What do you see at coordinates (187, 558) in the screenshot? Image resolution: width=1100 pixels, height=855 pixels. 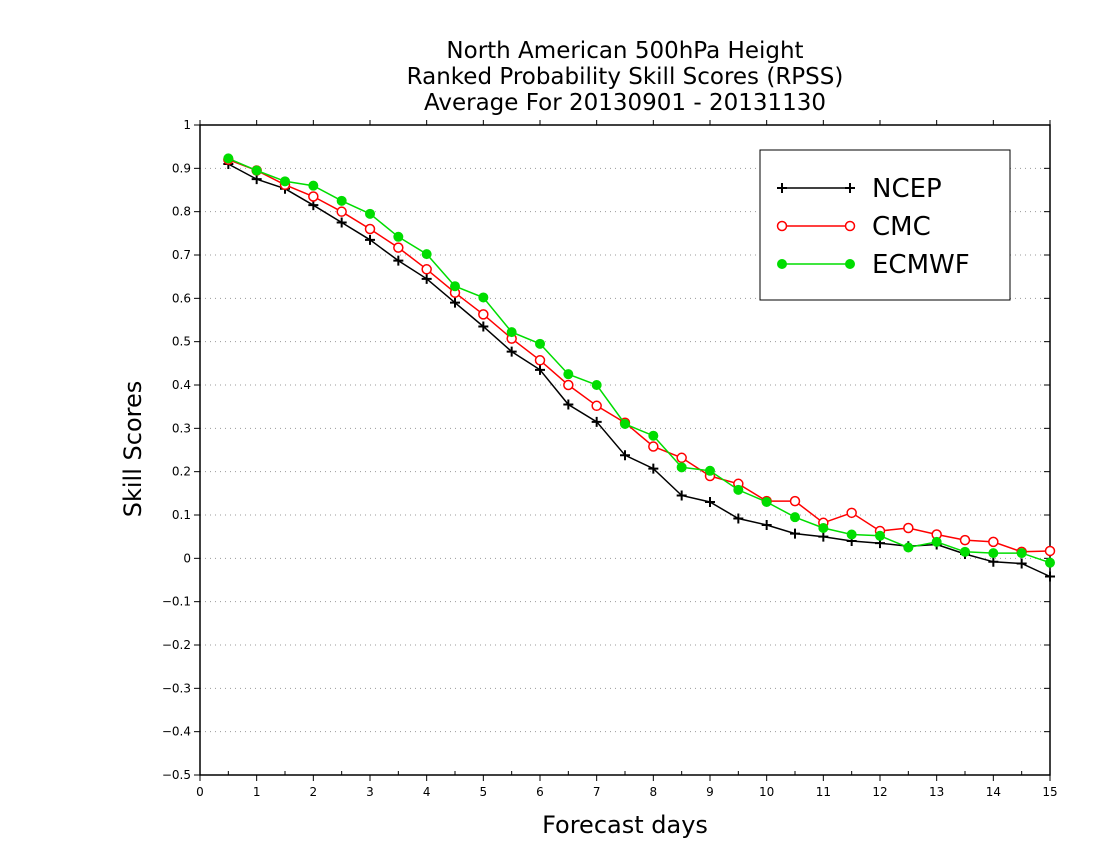 I see `y-tick-label: 0` at bounding box center [187, 558].